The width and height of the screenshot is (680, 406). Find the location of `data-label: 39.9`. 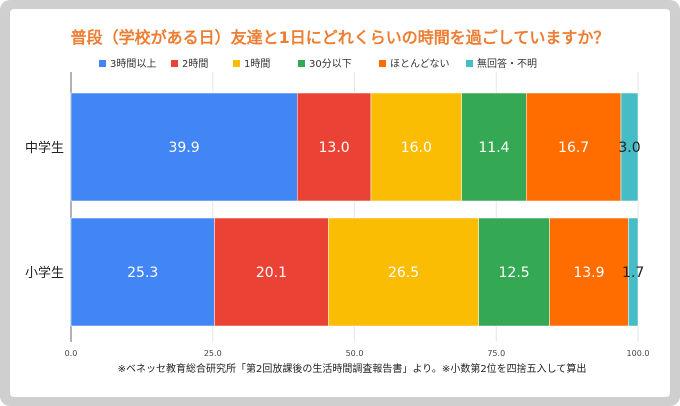

data-label: 39.9 is located at coordinates (184, 148).